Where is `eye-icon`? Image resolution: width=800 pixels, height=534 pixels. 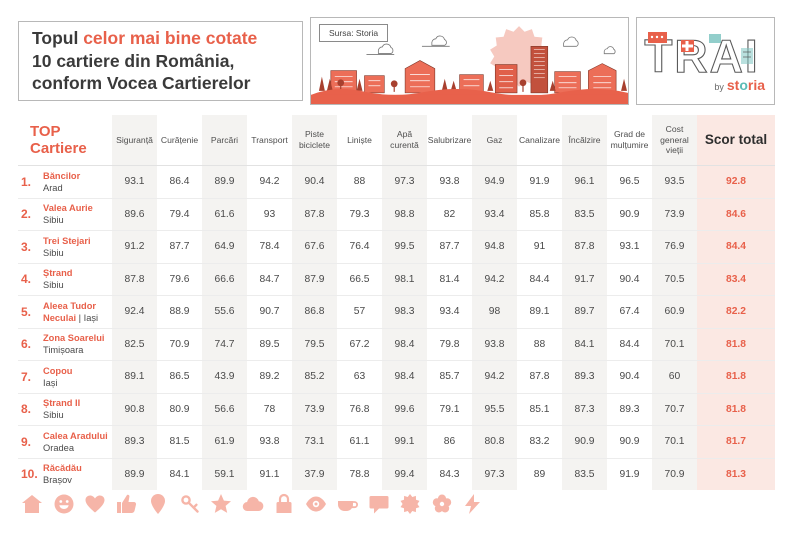
eye-icon is located at coordinates (316, 504).